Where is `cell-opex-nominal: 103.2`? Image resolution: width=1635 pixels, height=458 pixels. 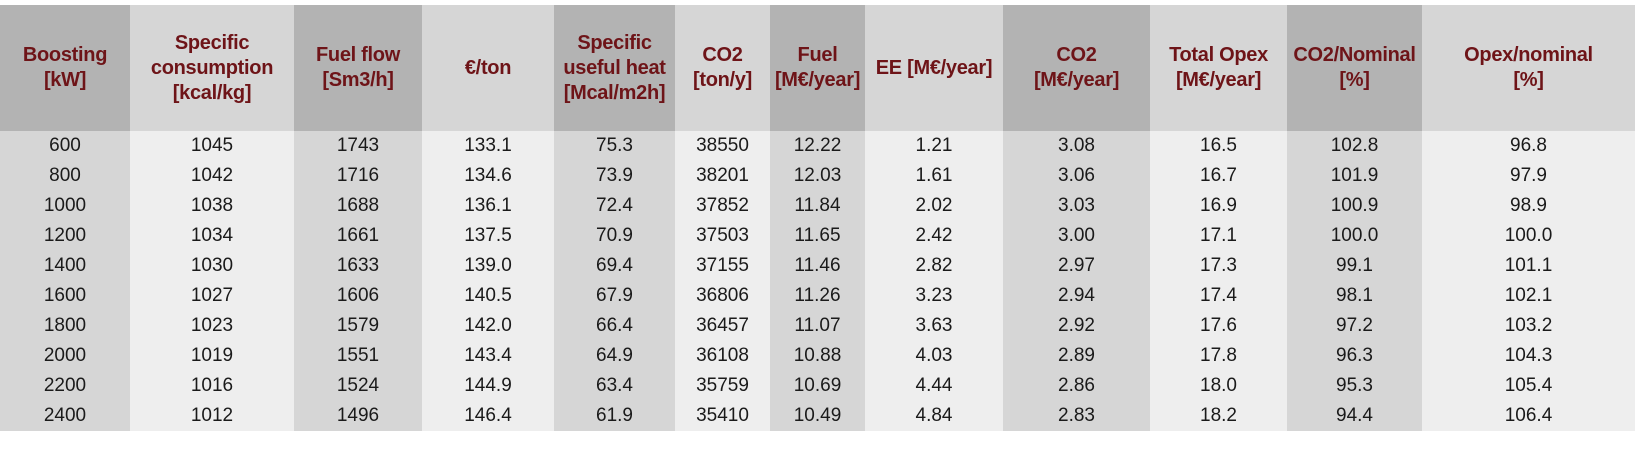
cell-opex-nominal: 103.2 is located at coordinates (1528, 326).